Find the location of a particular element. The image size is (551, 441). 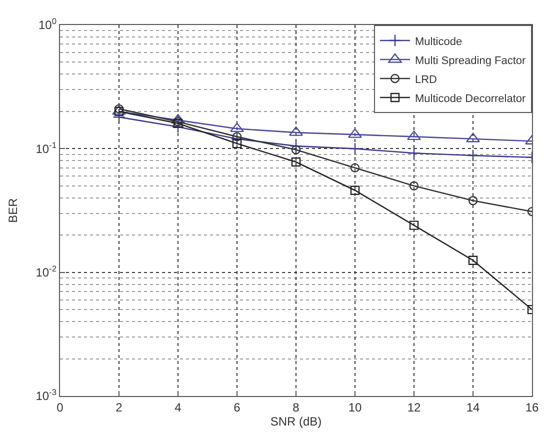

x-tick-label: 16 is located at coordinates (532, 407).